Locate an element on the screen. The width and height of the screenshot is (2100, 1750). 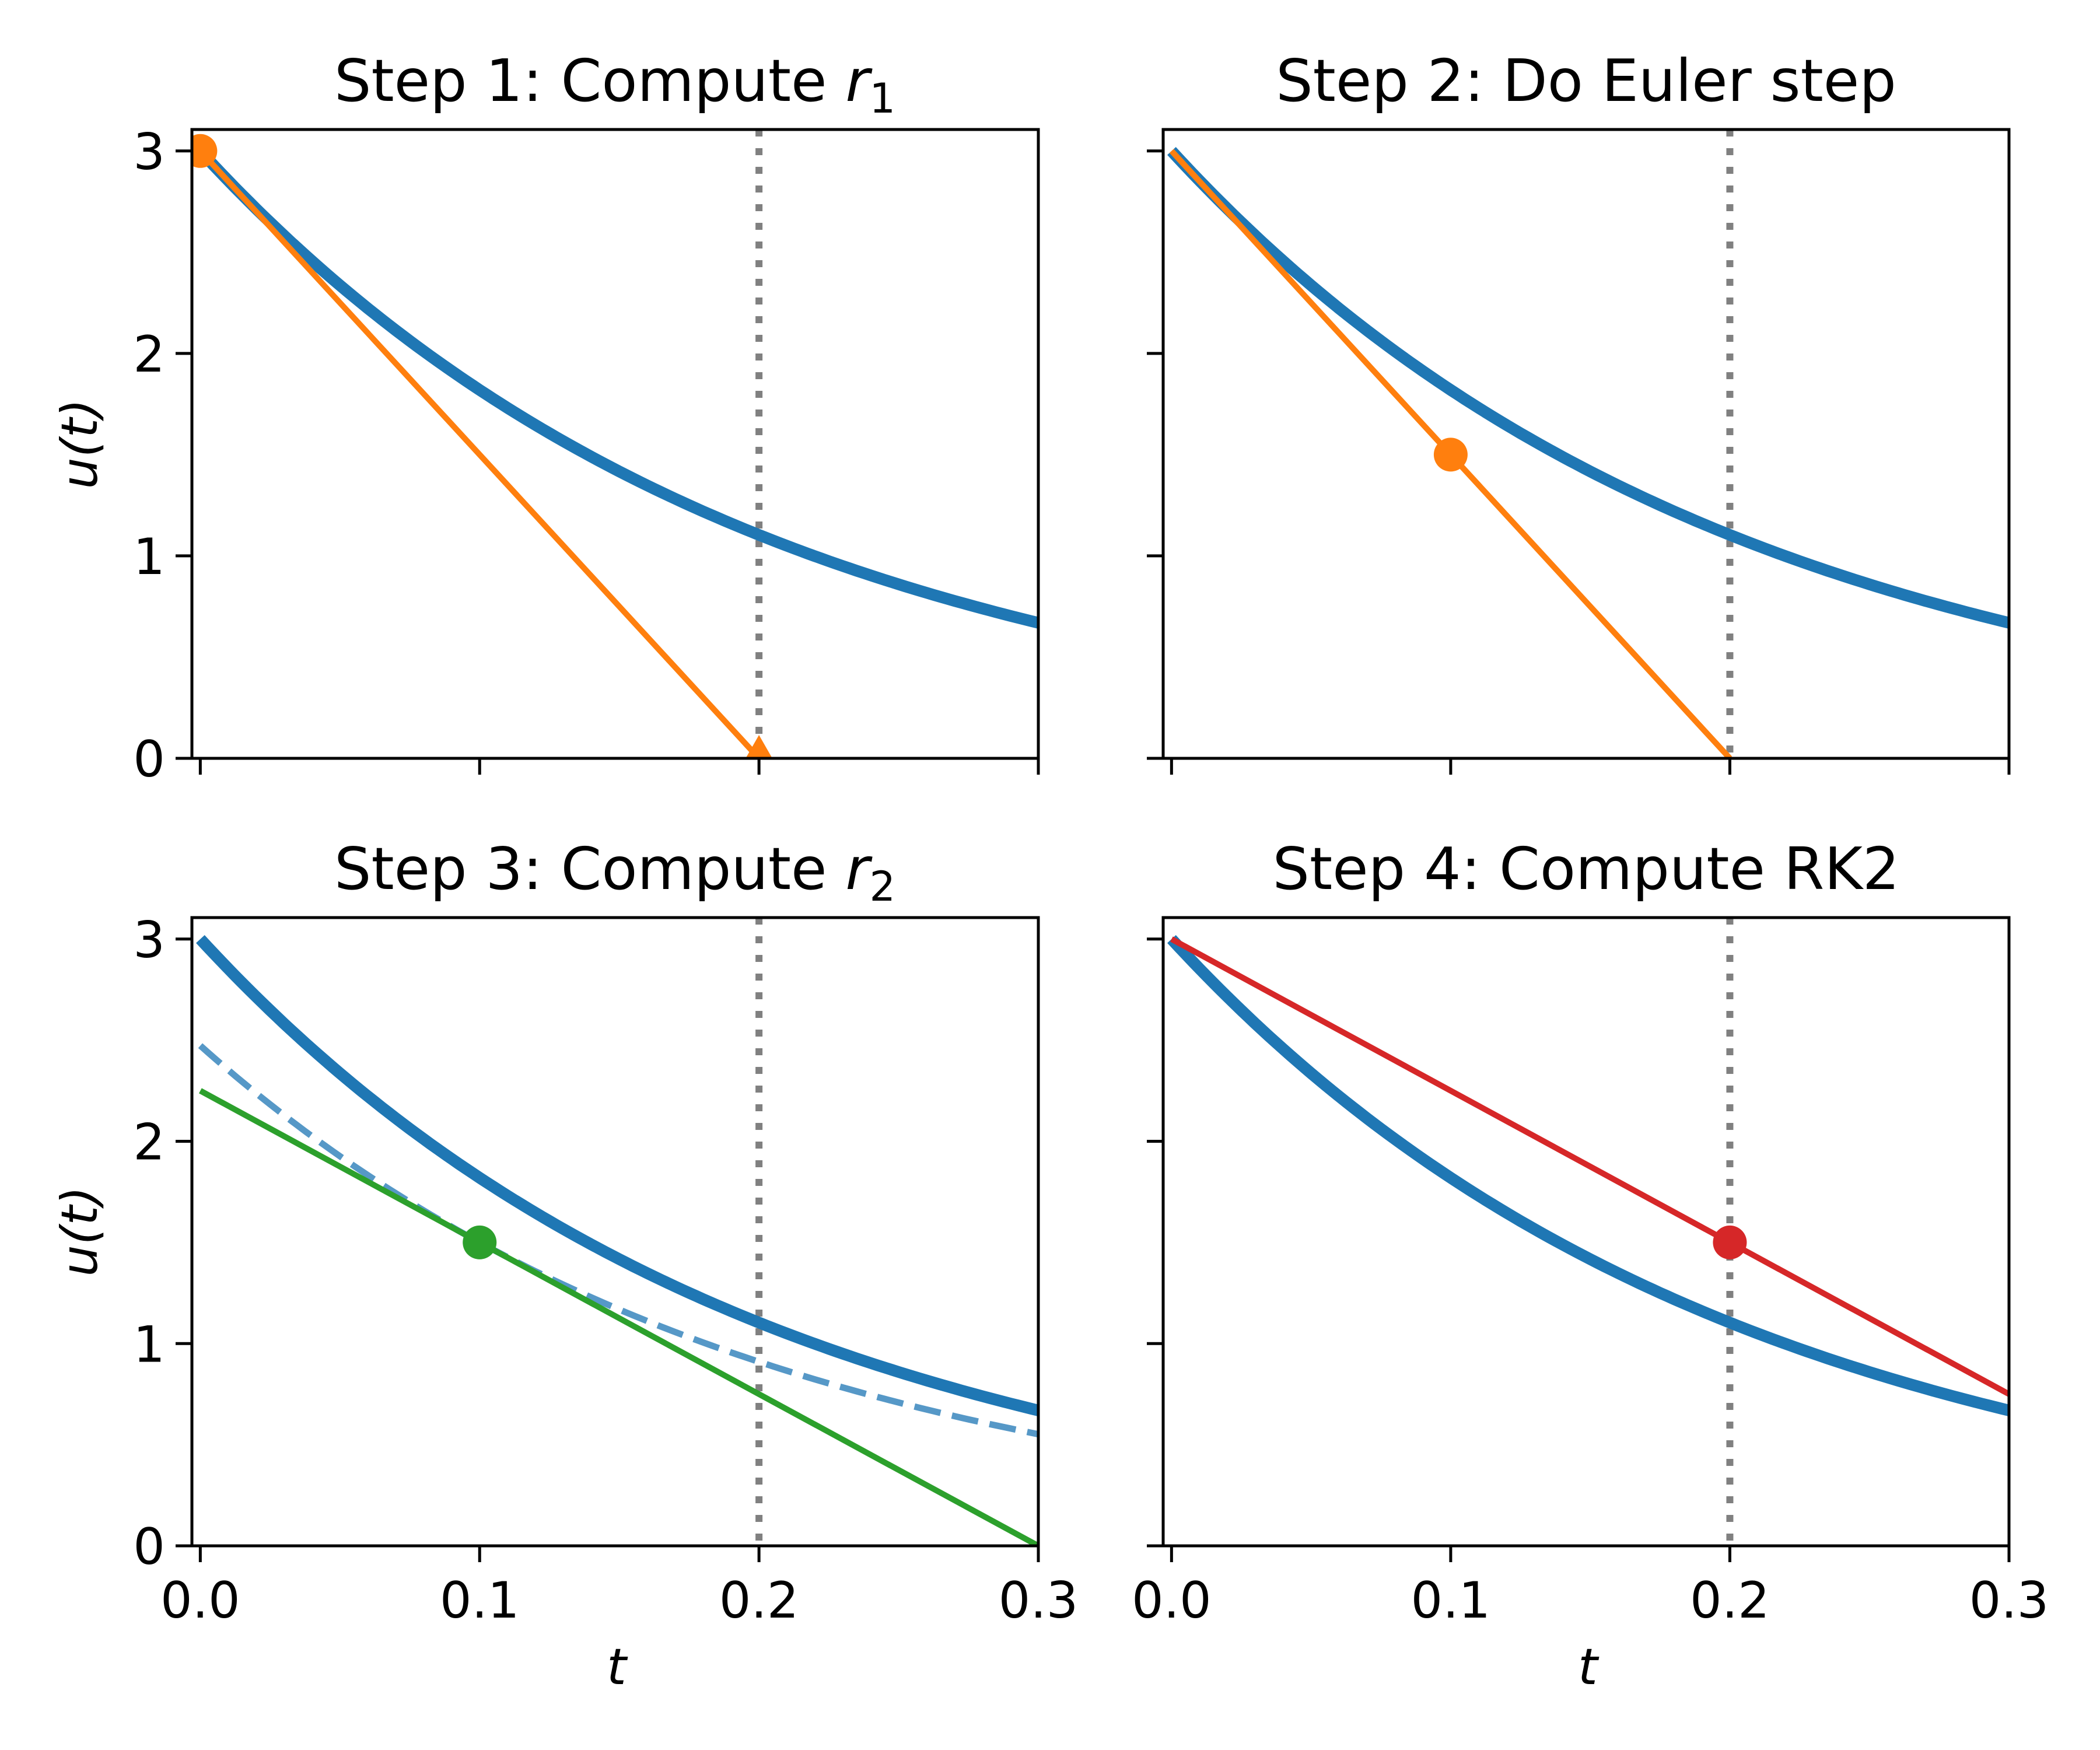
panel-title: Step 1: Compute r1 is located at coordinates (614, 85).